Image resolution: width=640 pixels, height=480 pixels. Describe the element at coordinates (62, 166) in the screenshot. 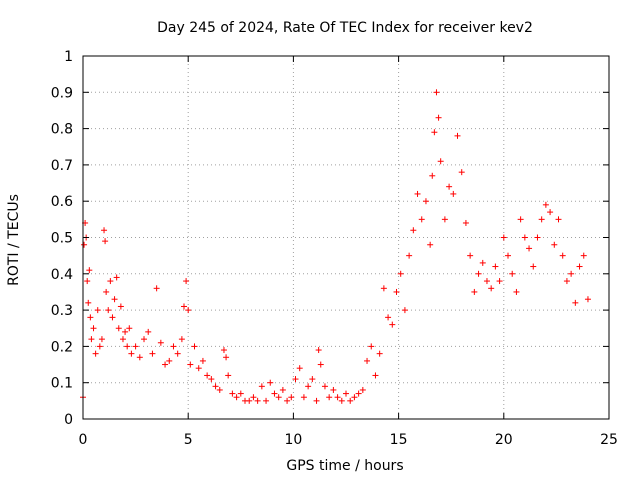

I see `y-tick-label: 0.7` at that location.